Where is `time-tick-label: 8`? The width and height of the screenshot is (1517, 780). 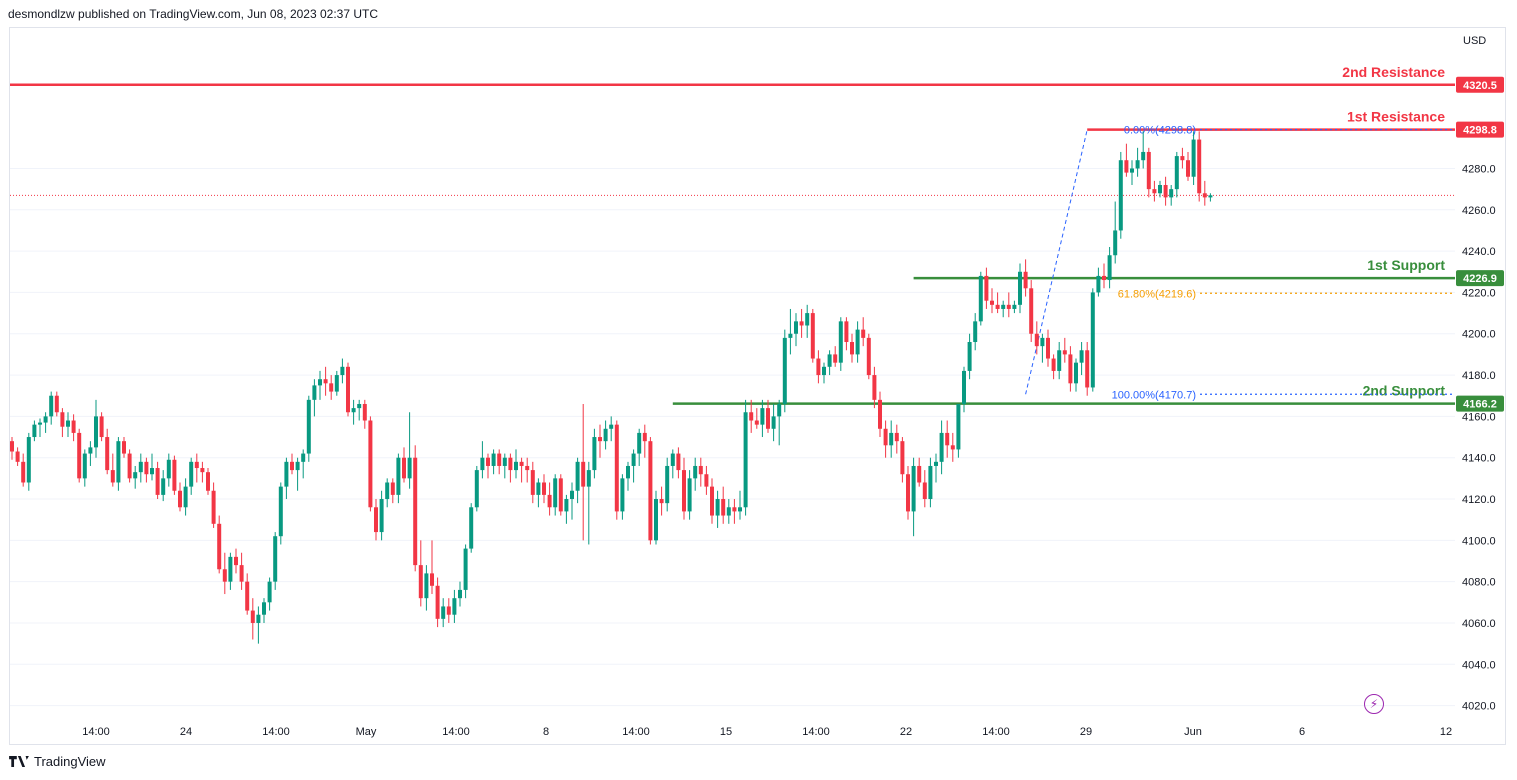
time-tick-label: 8 is located at coordinates (546, 732).